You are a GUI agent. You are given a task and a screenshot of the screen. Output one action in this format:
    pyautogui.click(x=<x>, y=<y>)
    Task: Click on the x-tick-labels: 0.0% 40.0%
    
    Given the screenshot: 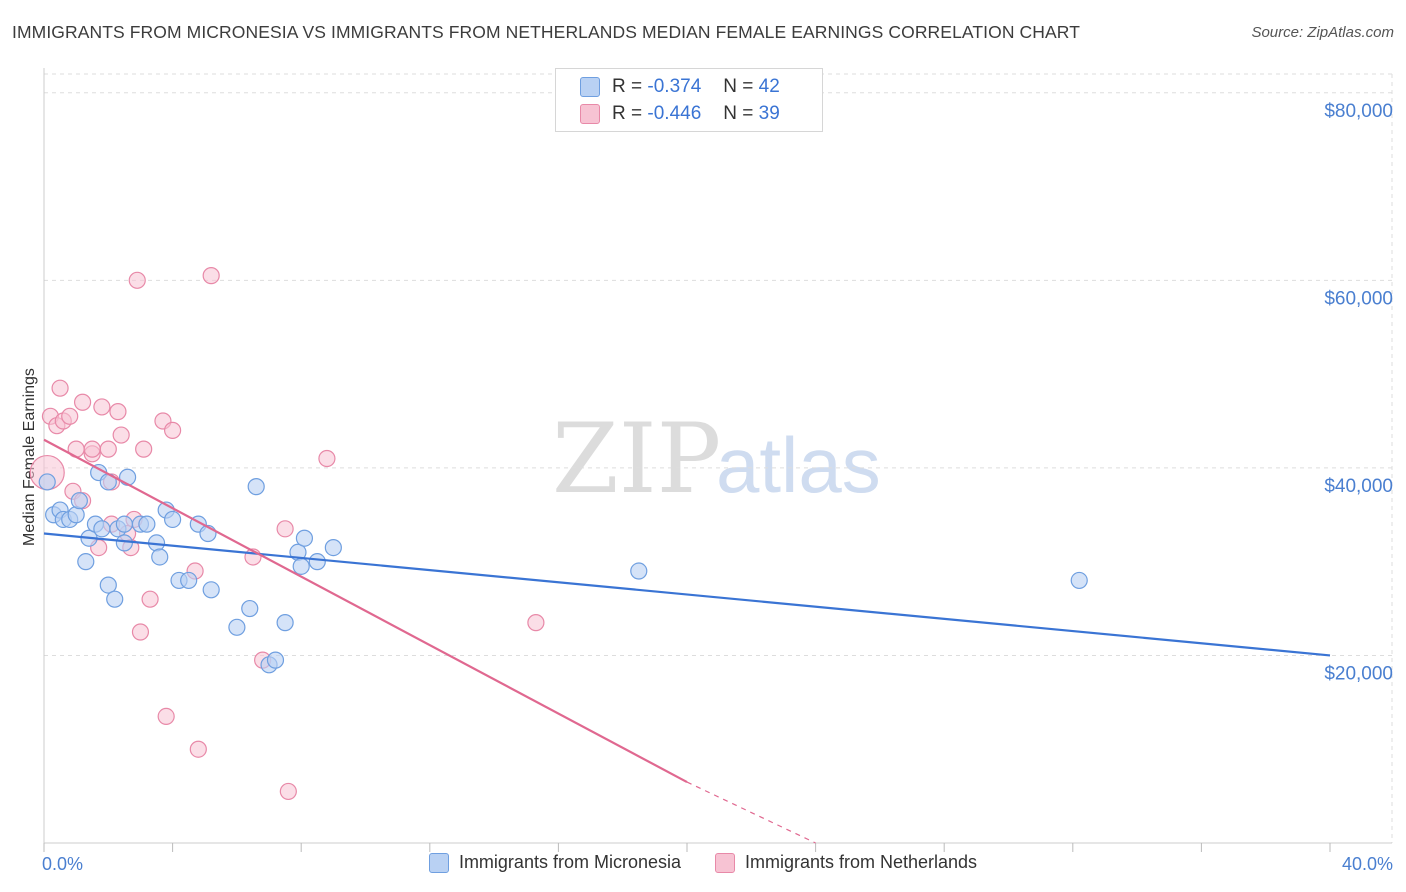 What is the action you would take?
    pyautogui.click(x=717, y=864)
    